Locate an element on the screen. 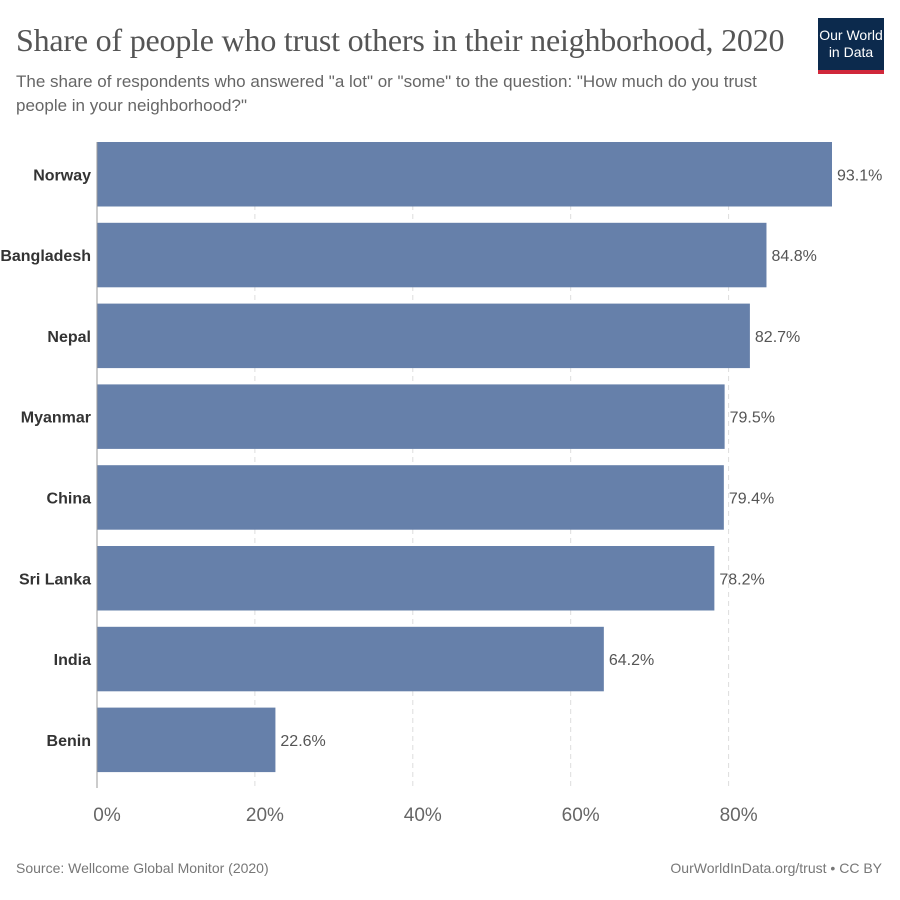 The image size is (900, 900). logo-line-1: Our World is located at coordinates (851, 35).